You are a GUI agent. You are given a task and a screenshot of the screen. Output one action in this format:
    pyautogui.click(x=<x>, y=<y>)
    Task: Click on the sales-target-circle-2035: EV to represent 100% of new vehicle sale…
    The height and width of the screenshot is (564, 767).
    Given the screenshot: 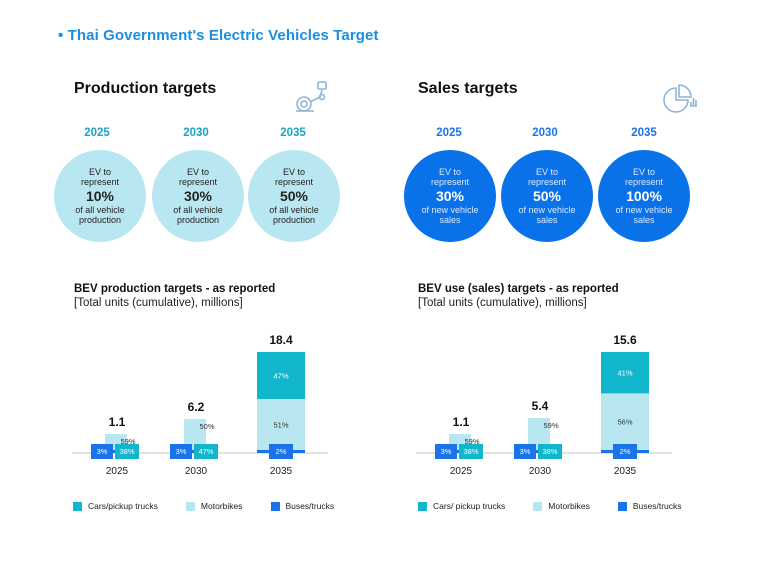 What is the action you would take?
    pyautogui.click(x=644, y=196)
    